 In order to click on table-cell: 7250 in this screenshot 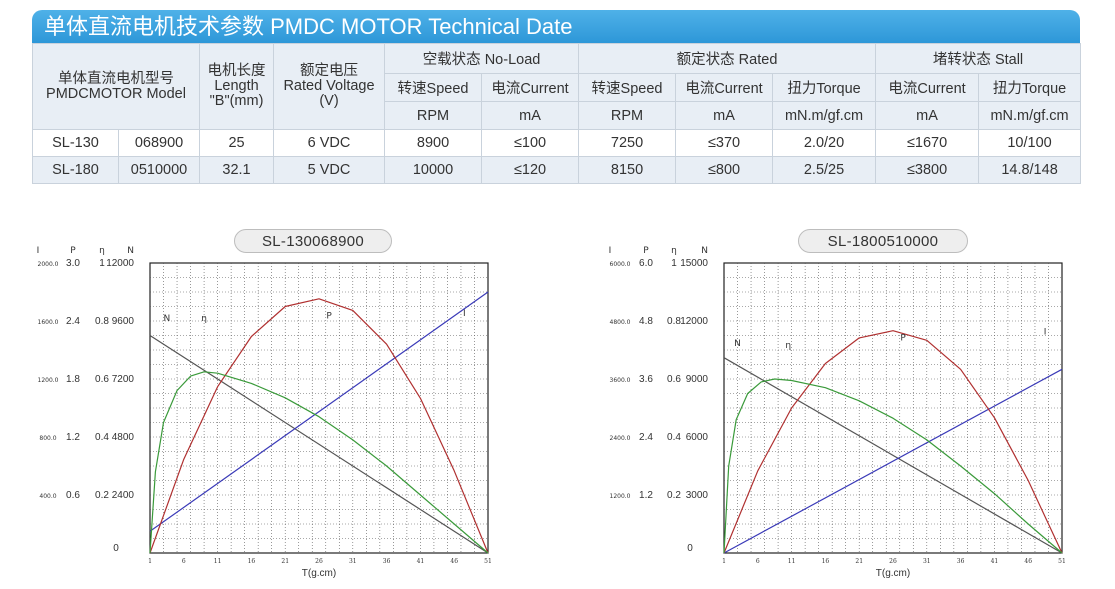, I will do `click(627, 143)`.